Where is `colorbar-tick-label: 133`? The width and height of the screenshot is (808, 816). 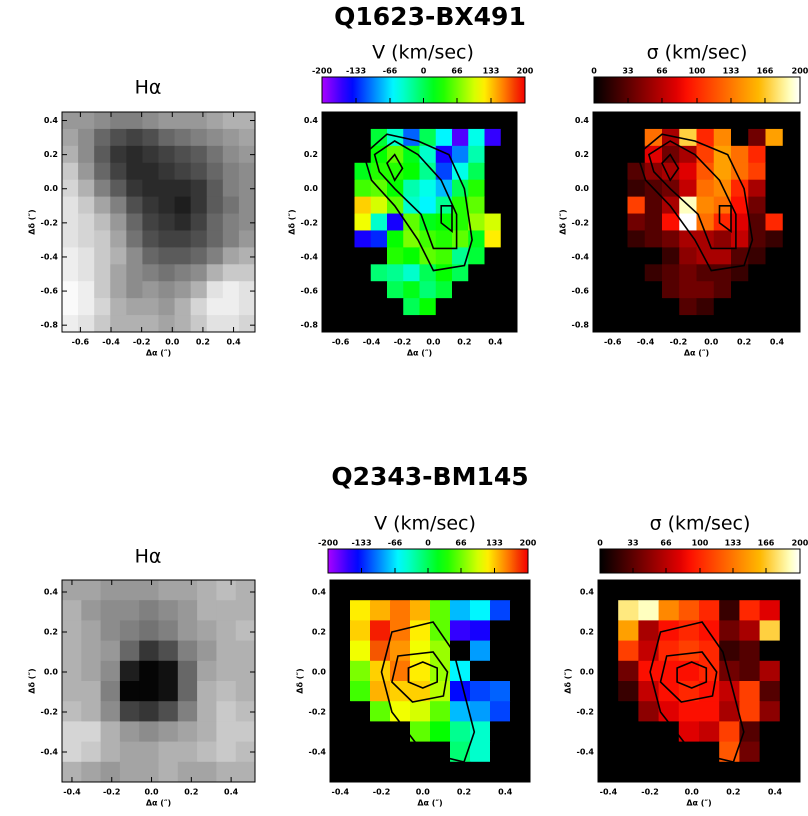 colorbar-tick-label: 133 is located at coordinates (494, 543).